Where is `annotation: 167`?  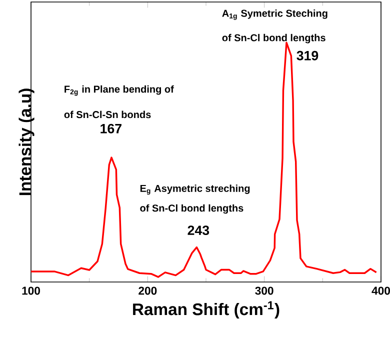 annotation: 167 is located at coordinates (111, 129).